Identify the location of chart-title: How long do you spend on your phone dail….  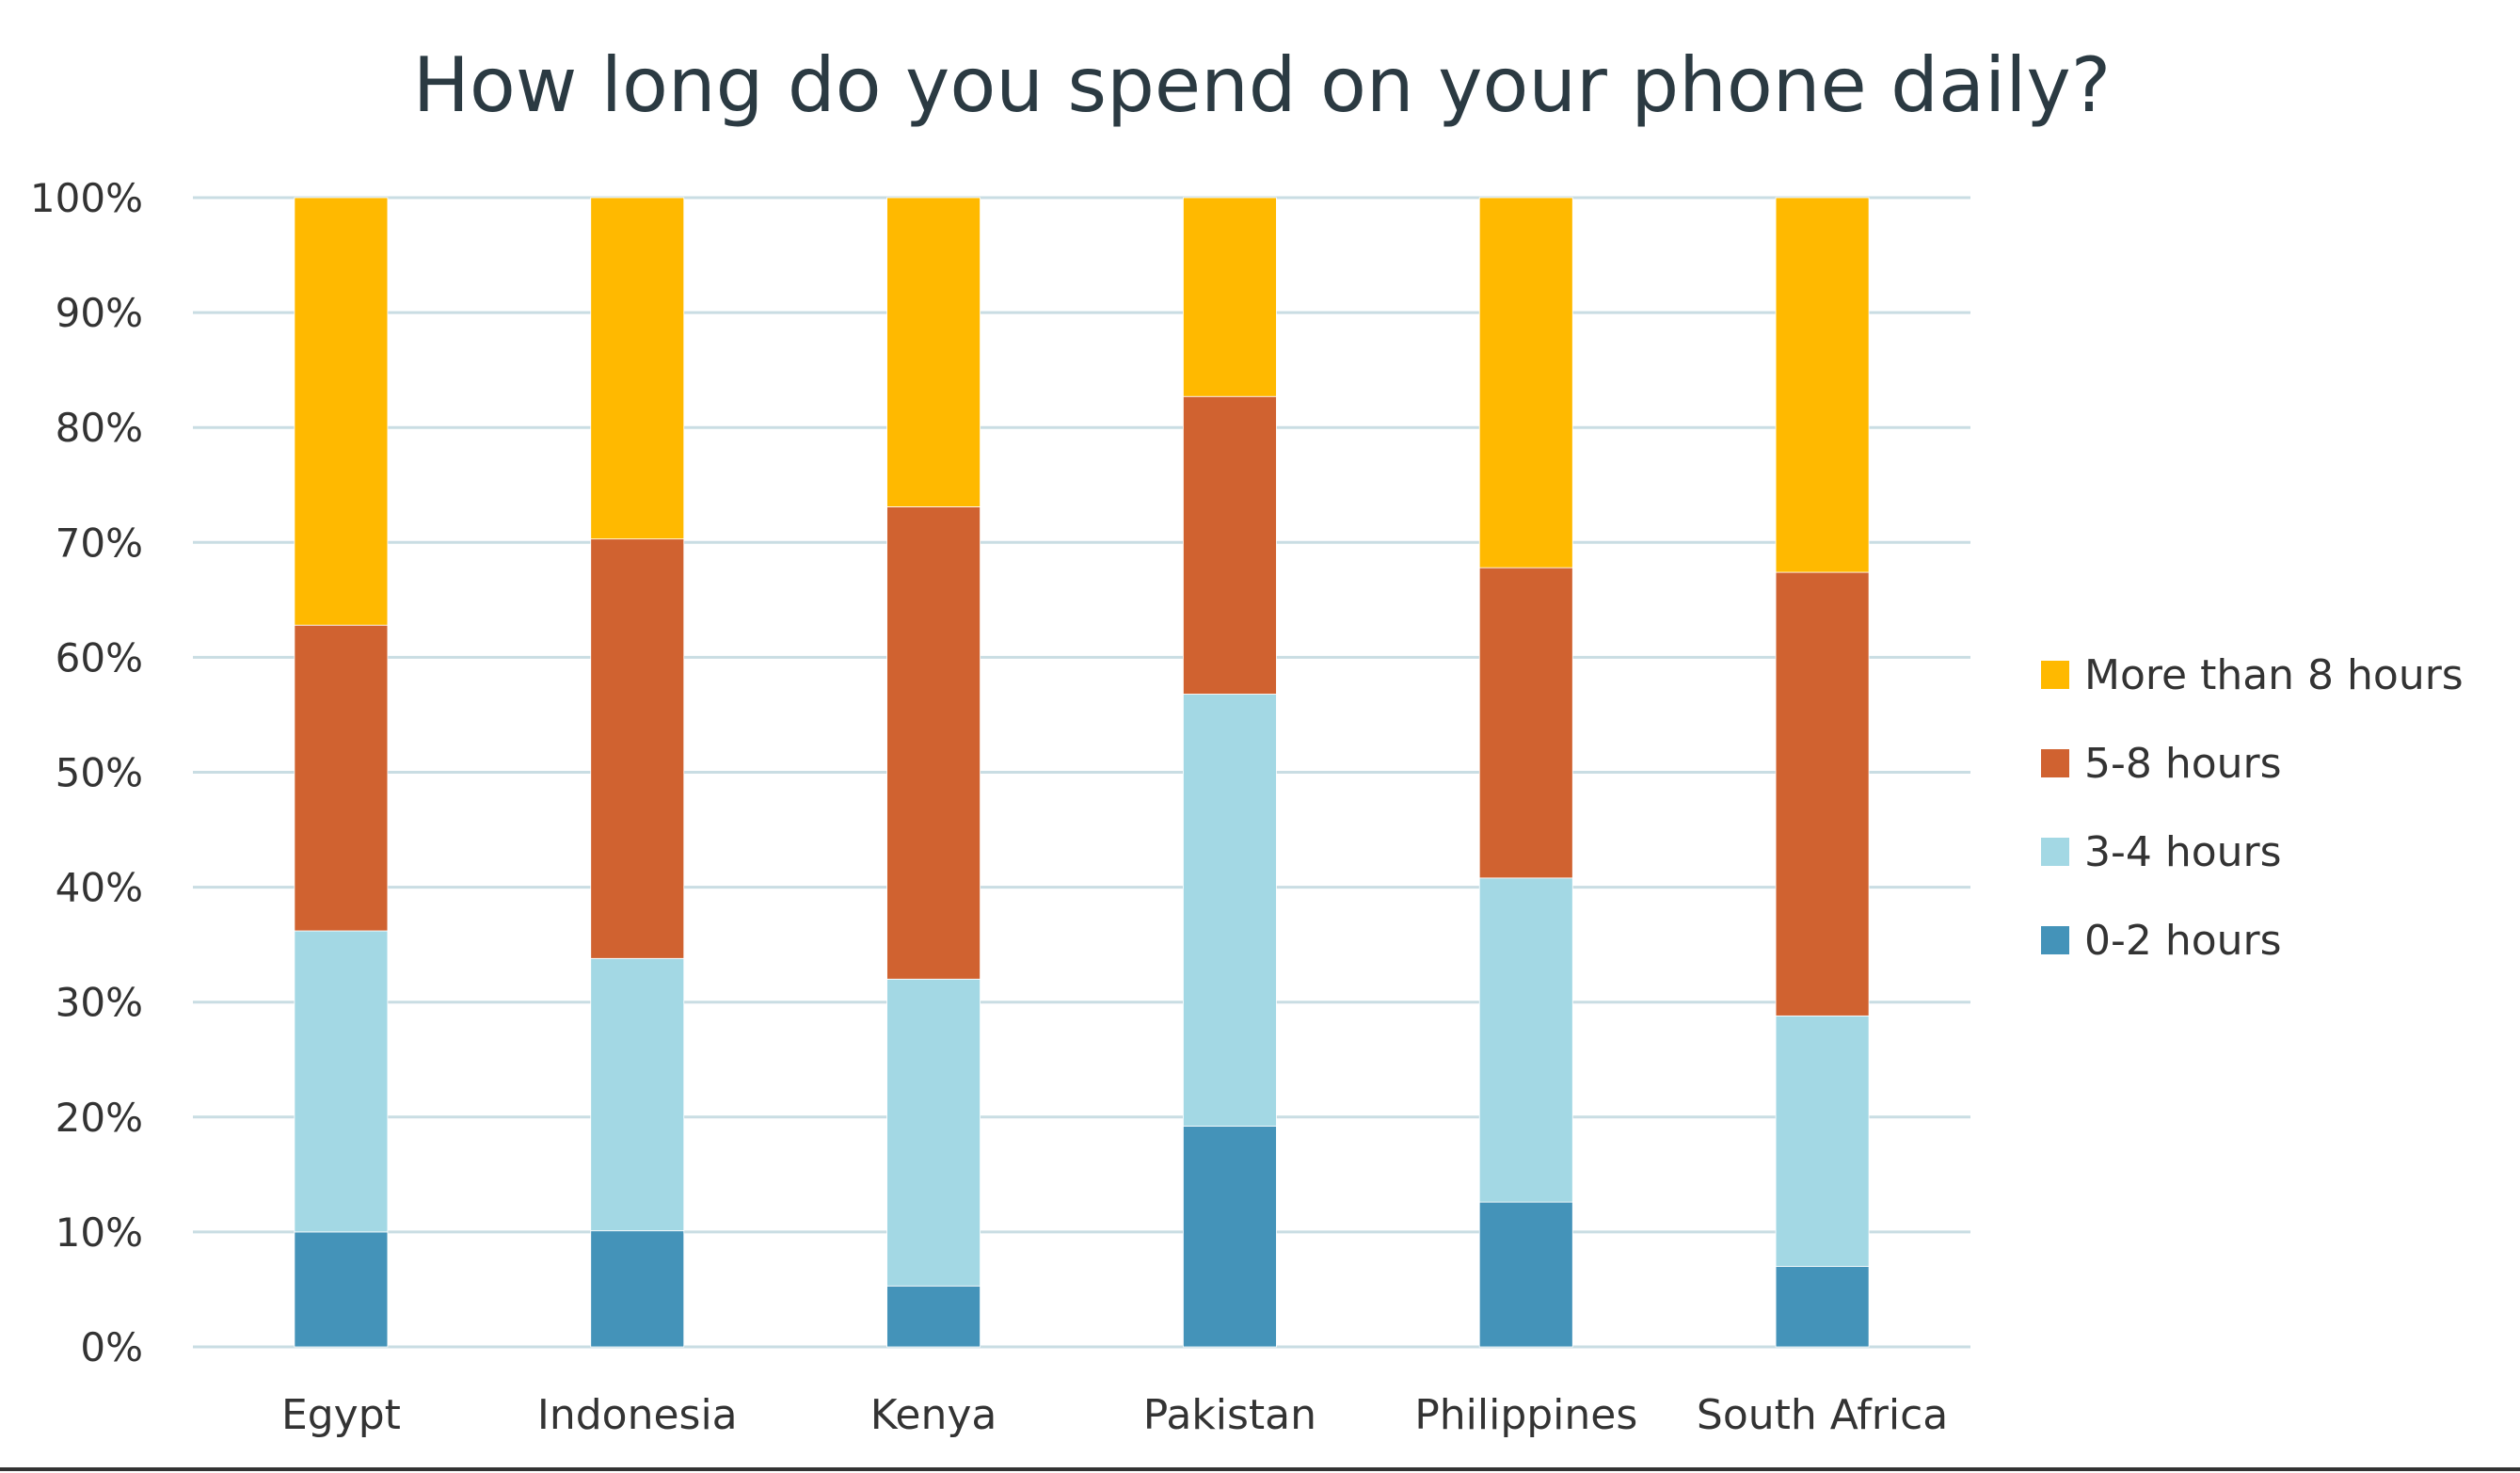
(1262, 85).